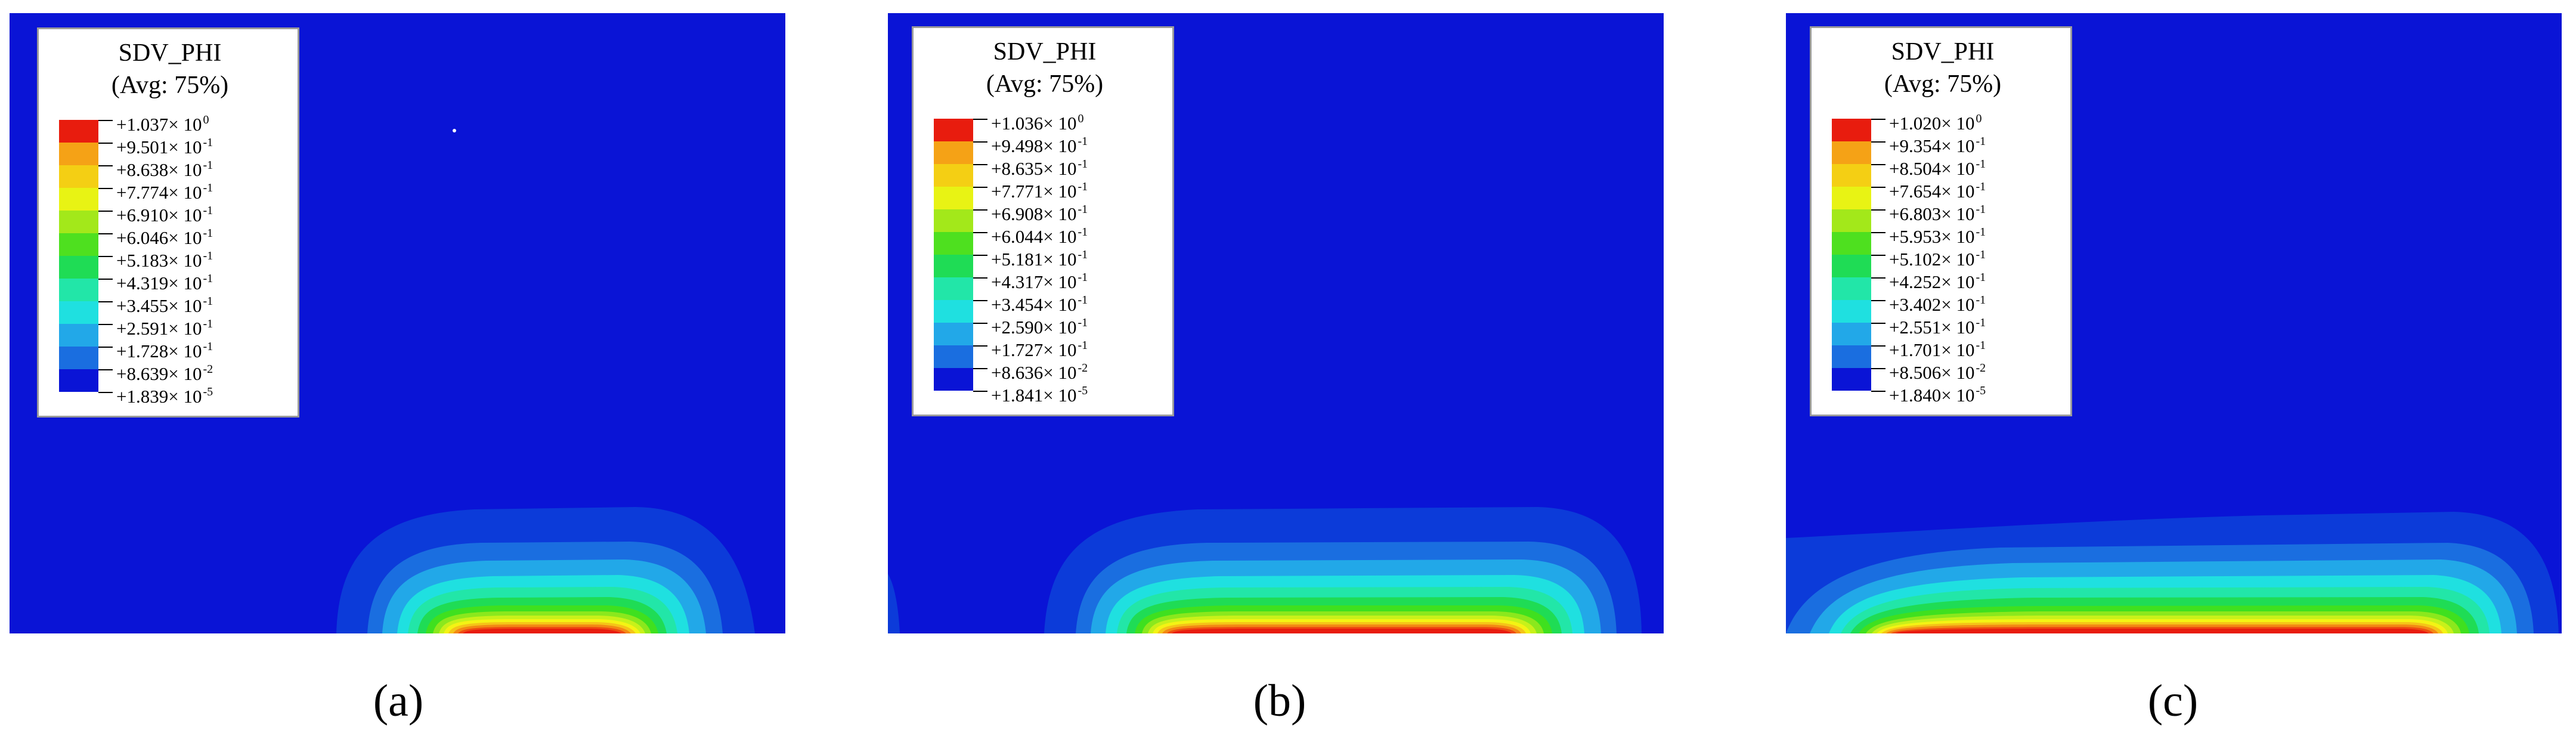 The height and width of the screenshot is (742, 2576). I want to click on legend-value-mantissa: +4.317× 10, so click(1034, 281).